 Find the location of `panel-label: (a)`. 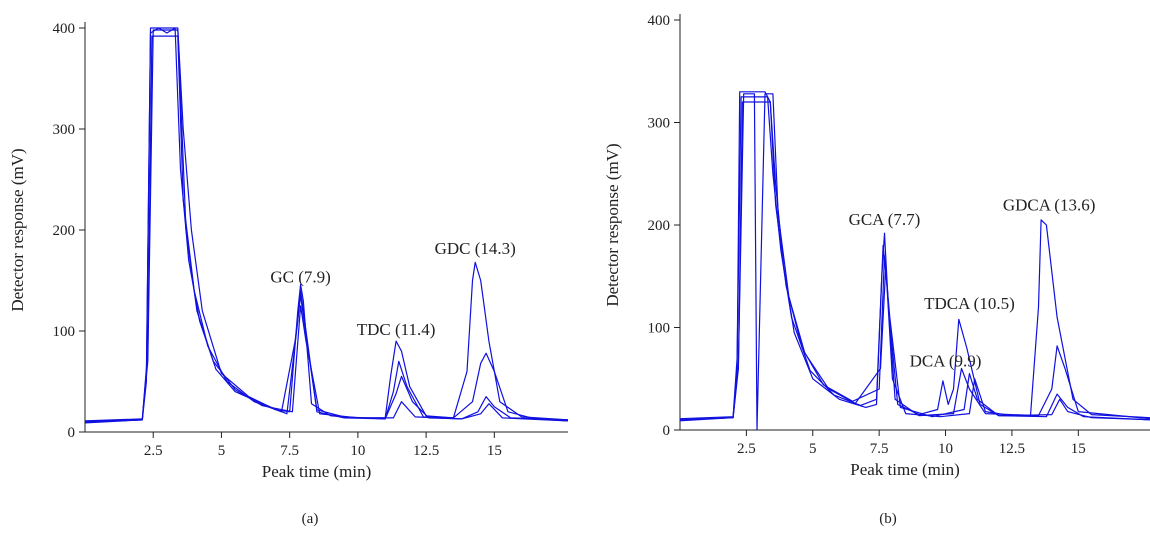

panel-label: (a) is located at coordinates (310, 519).